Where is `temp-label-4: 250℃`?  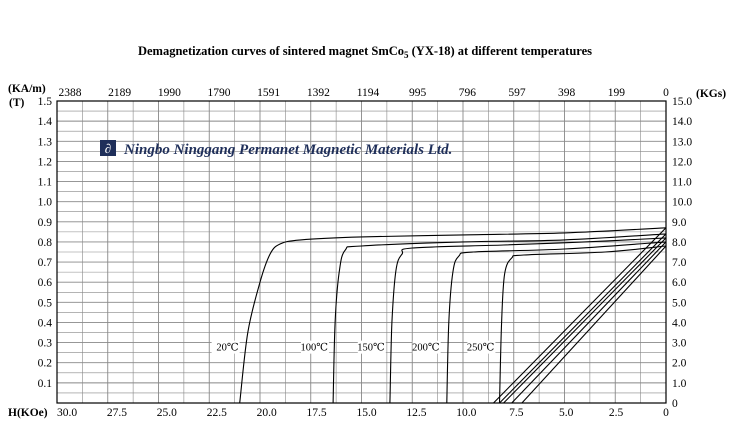 temp-label-4: 250℃ is located at coordinates (481, 348).